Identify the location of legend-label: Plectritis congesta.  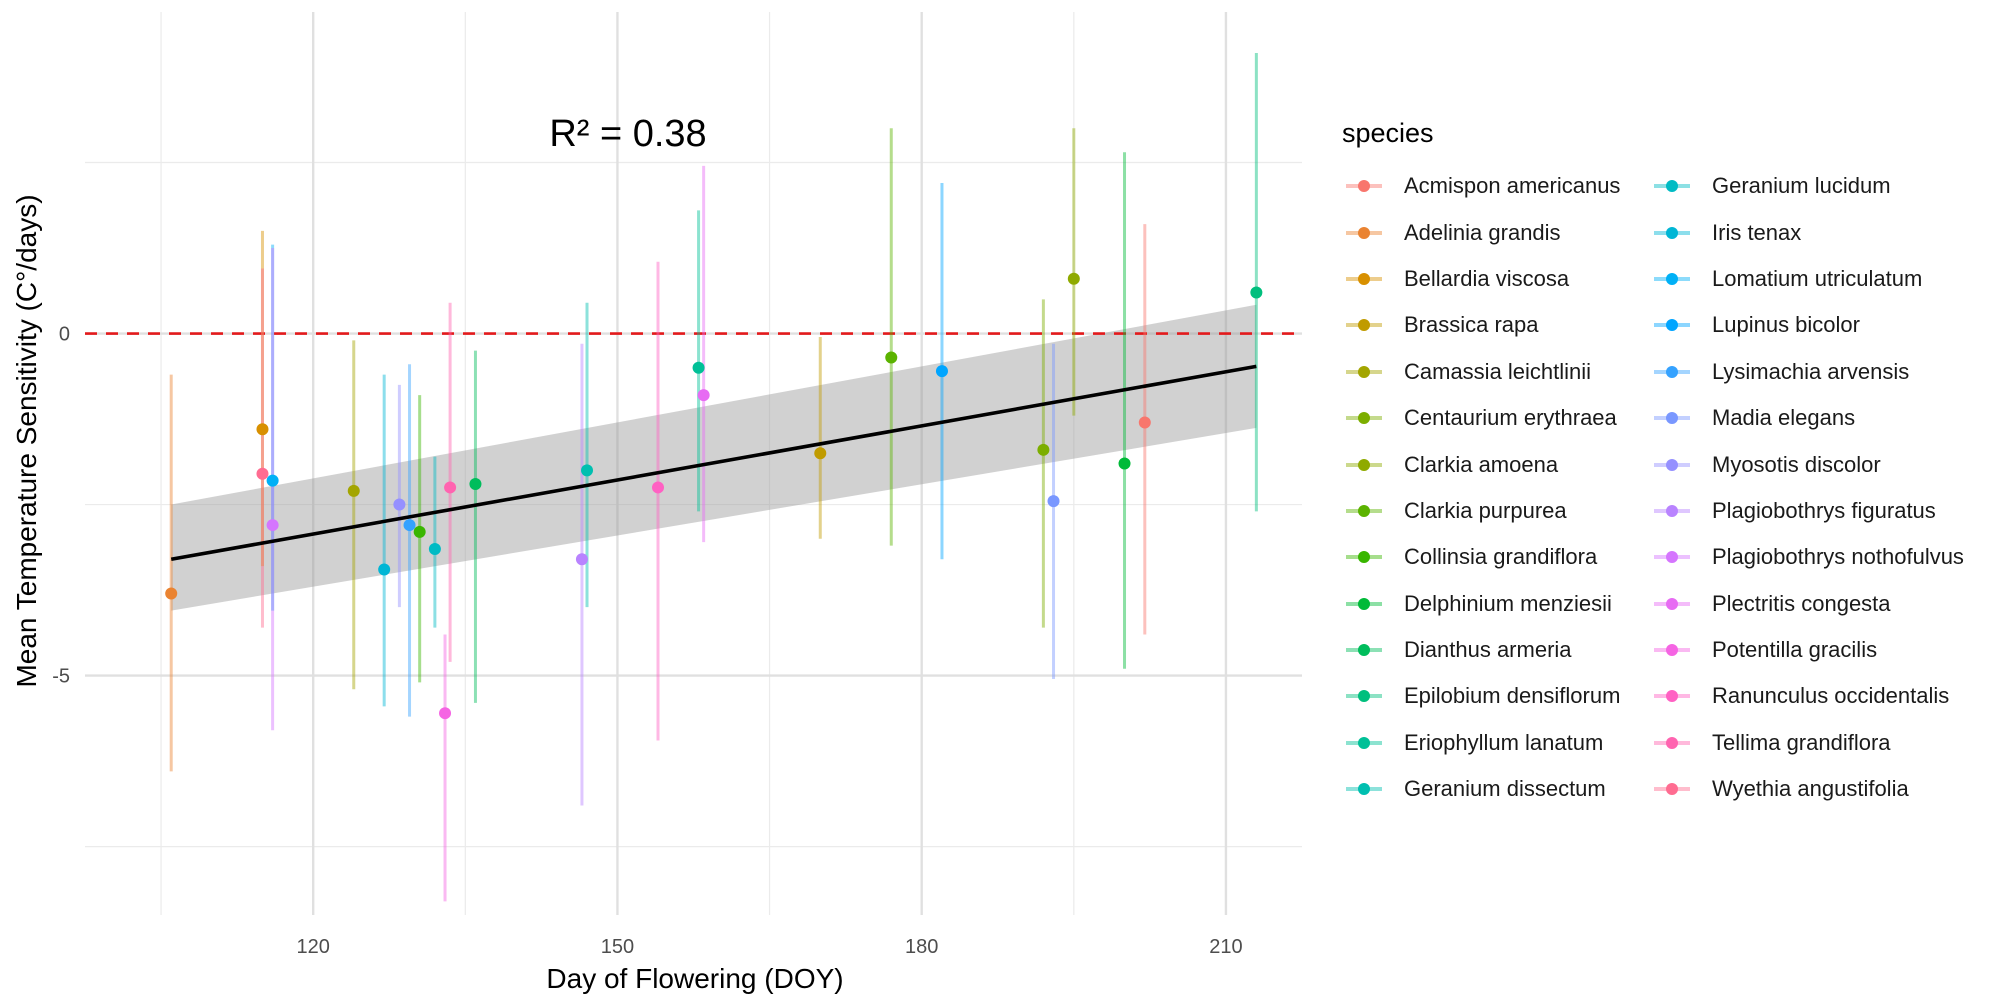
(1801, 603).